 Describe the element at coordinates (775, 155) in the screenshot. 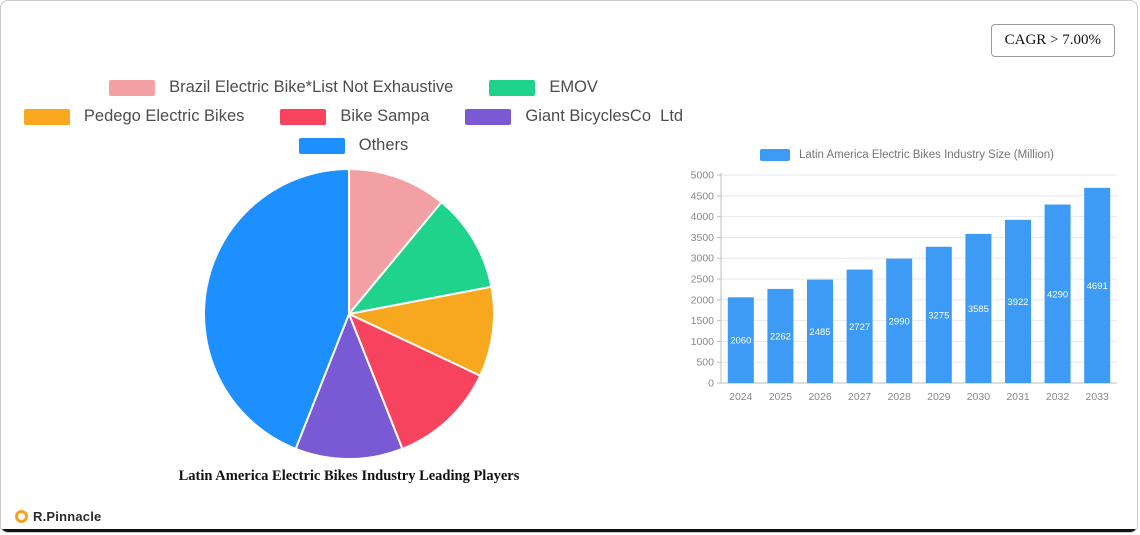

I see `bar-legend-swatch-icon` at that location.